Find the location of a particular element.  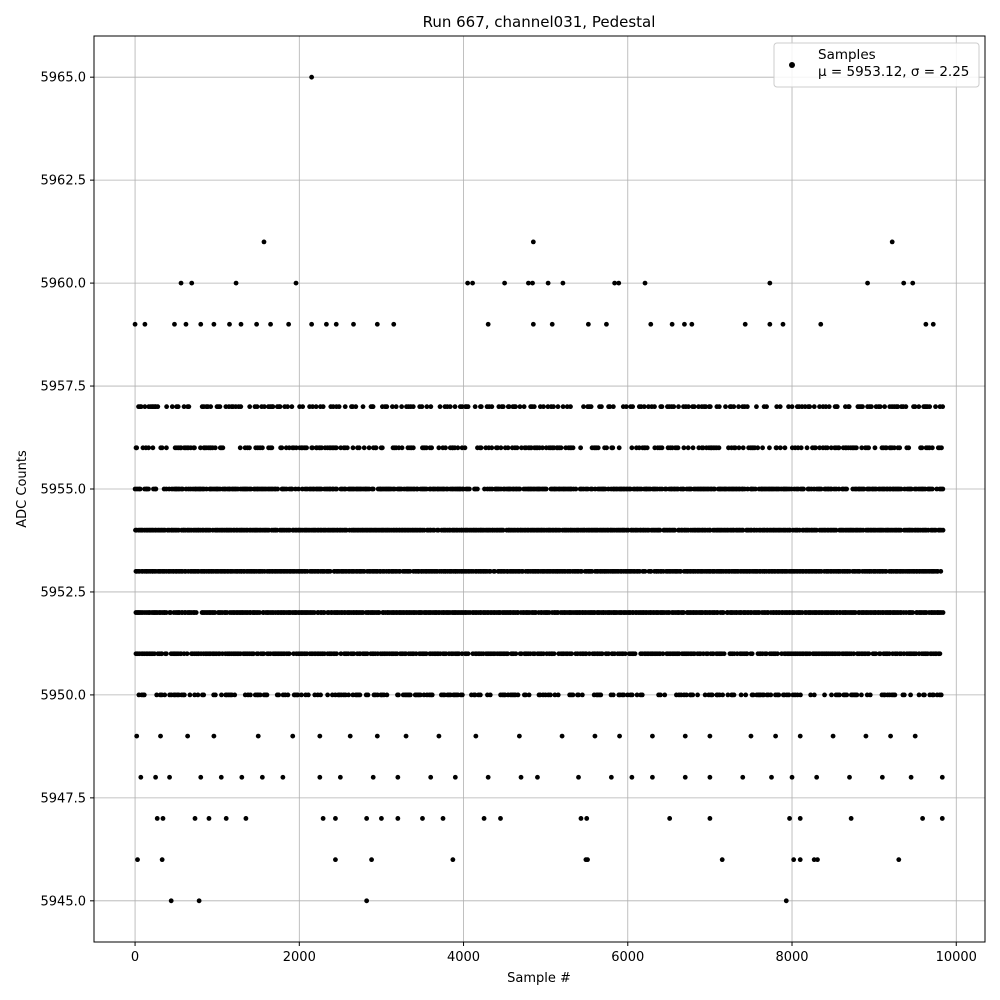

legend-series-name: Samples is located at coordinates (847, 55).